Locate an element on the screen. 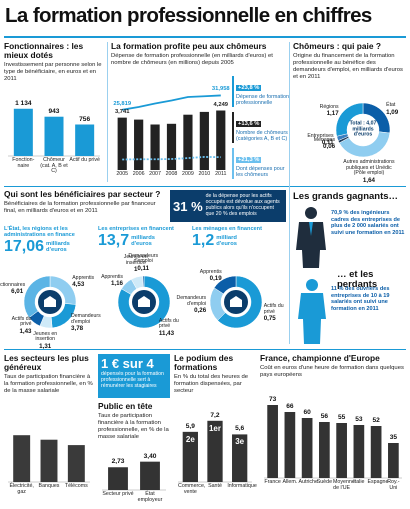  slice-name: Fonctionnaires is located at coordinates (13, 284).